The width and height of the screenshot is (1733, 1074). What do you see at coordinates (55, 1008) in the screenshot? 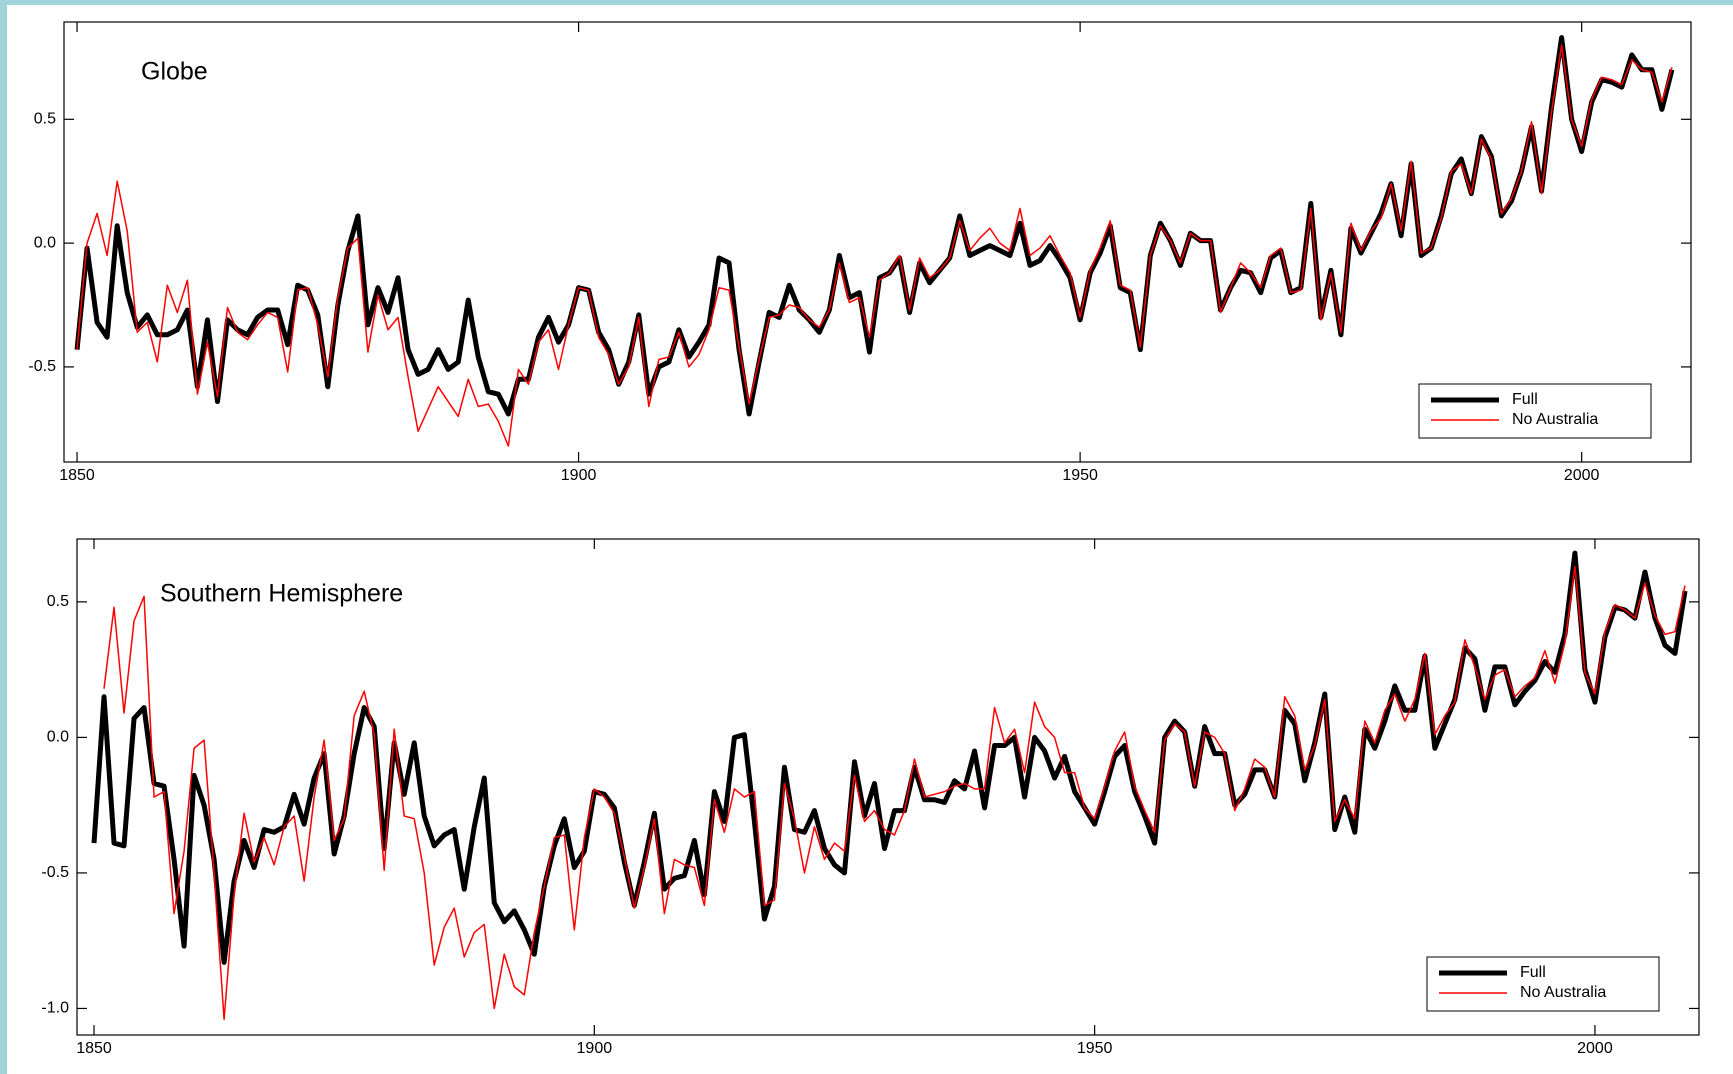
I see `y-tick-label: -1.0` at bounding box center [55, 1008].